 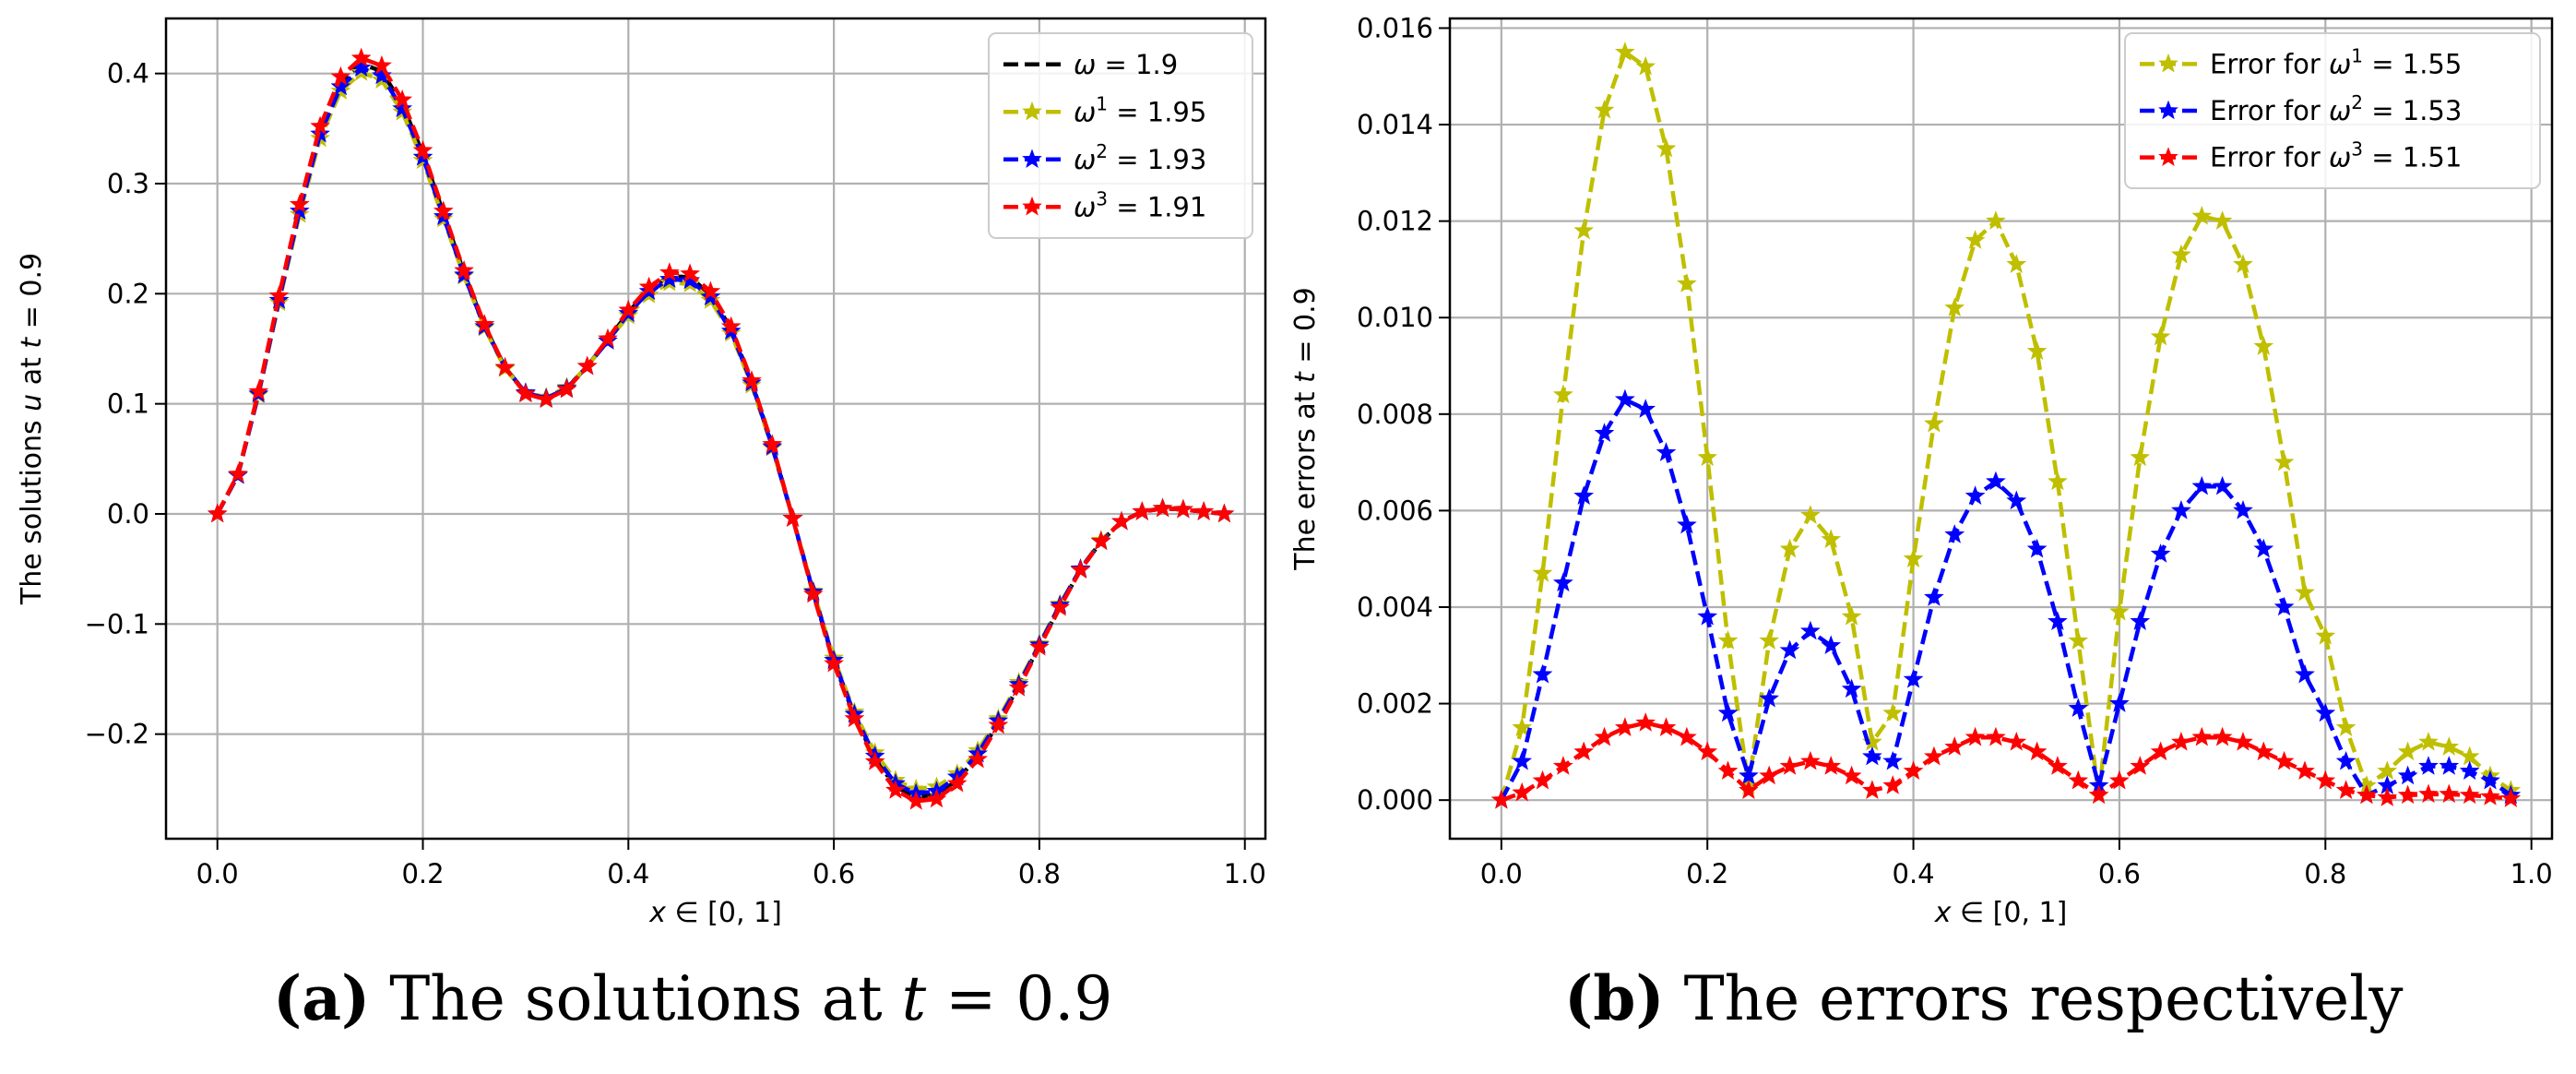 I want to click on legend-label: ω2 = 1.93, so click(x=1140, y=158).